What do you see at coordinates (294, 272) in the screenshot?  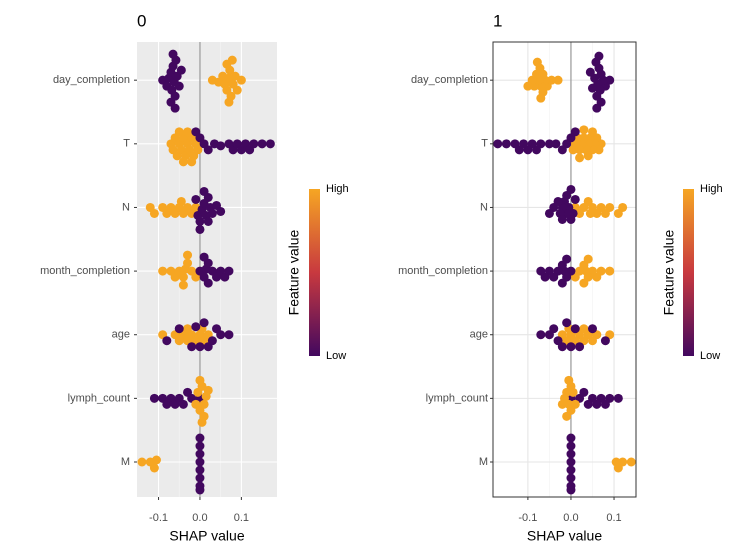 I see `legend-title: Feature value` at bounding box center [294, 272].